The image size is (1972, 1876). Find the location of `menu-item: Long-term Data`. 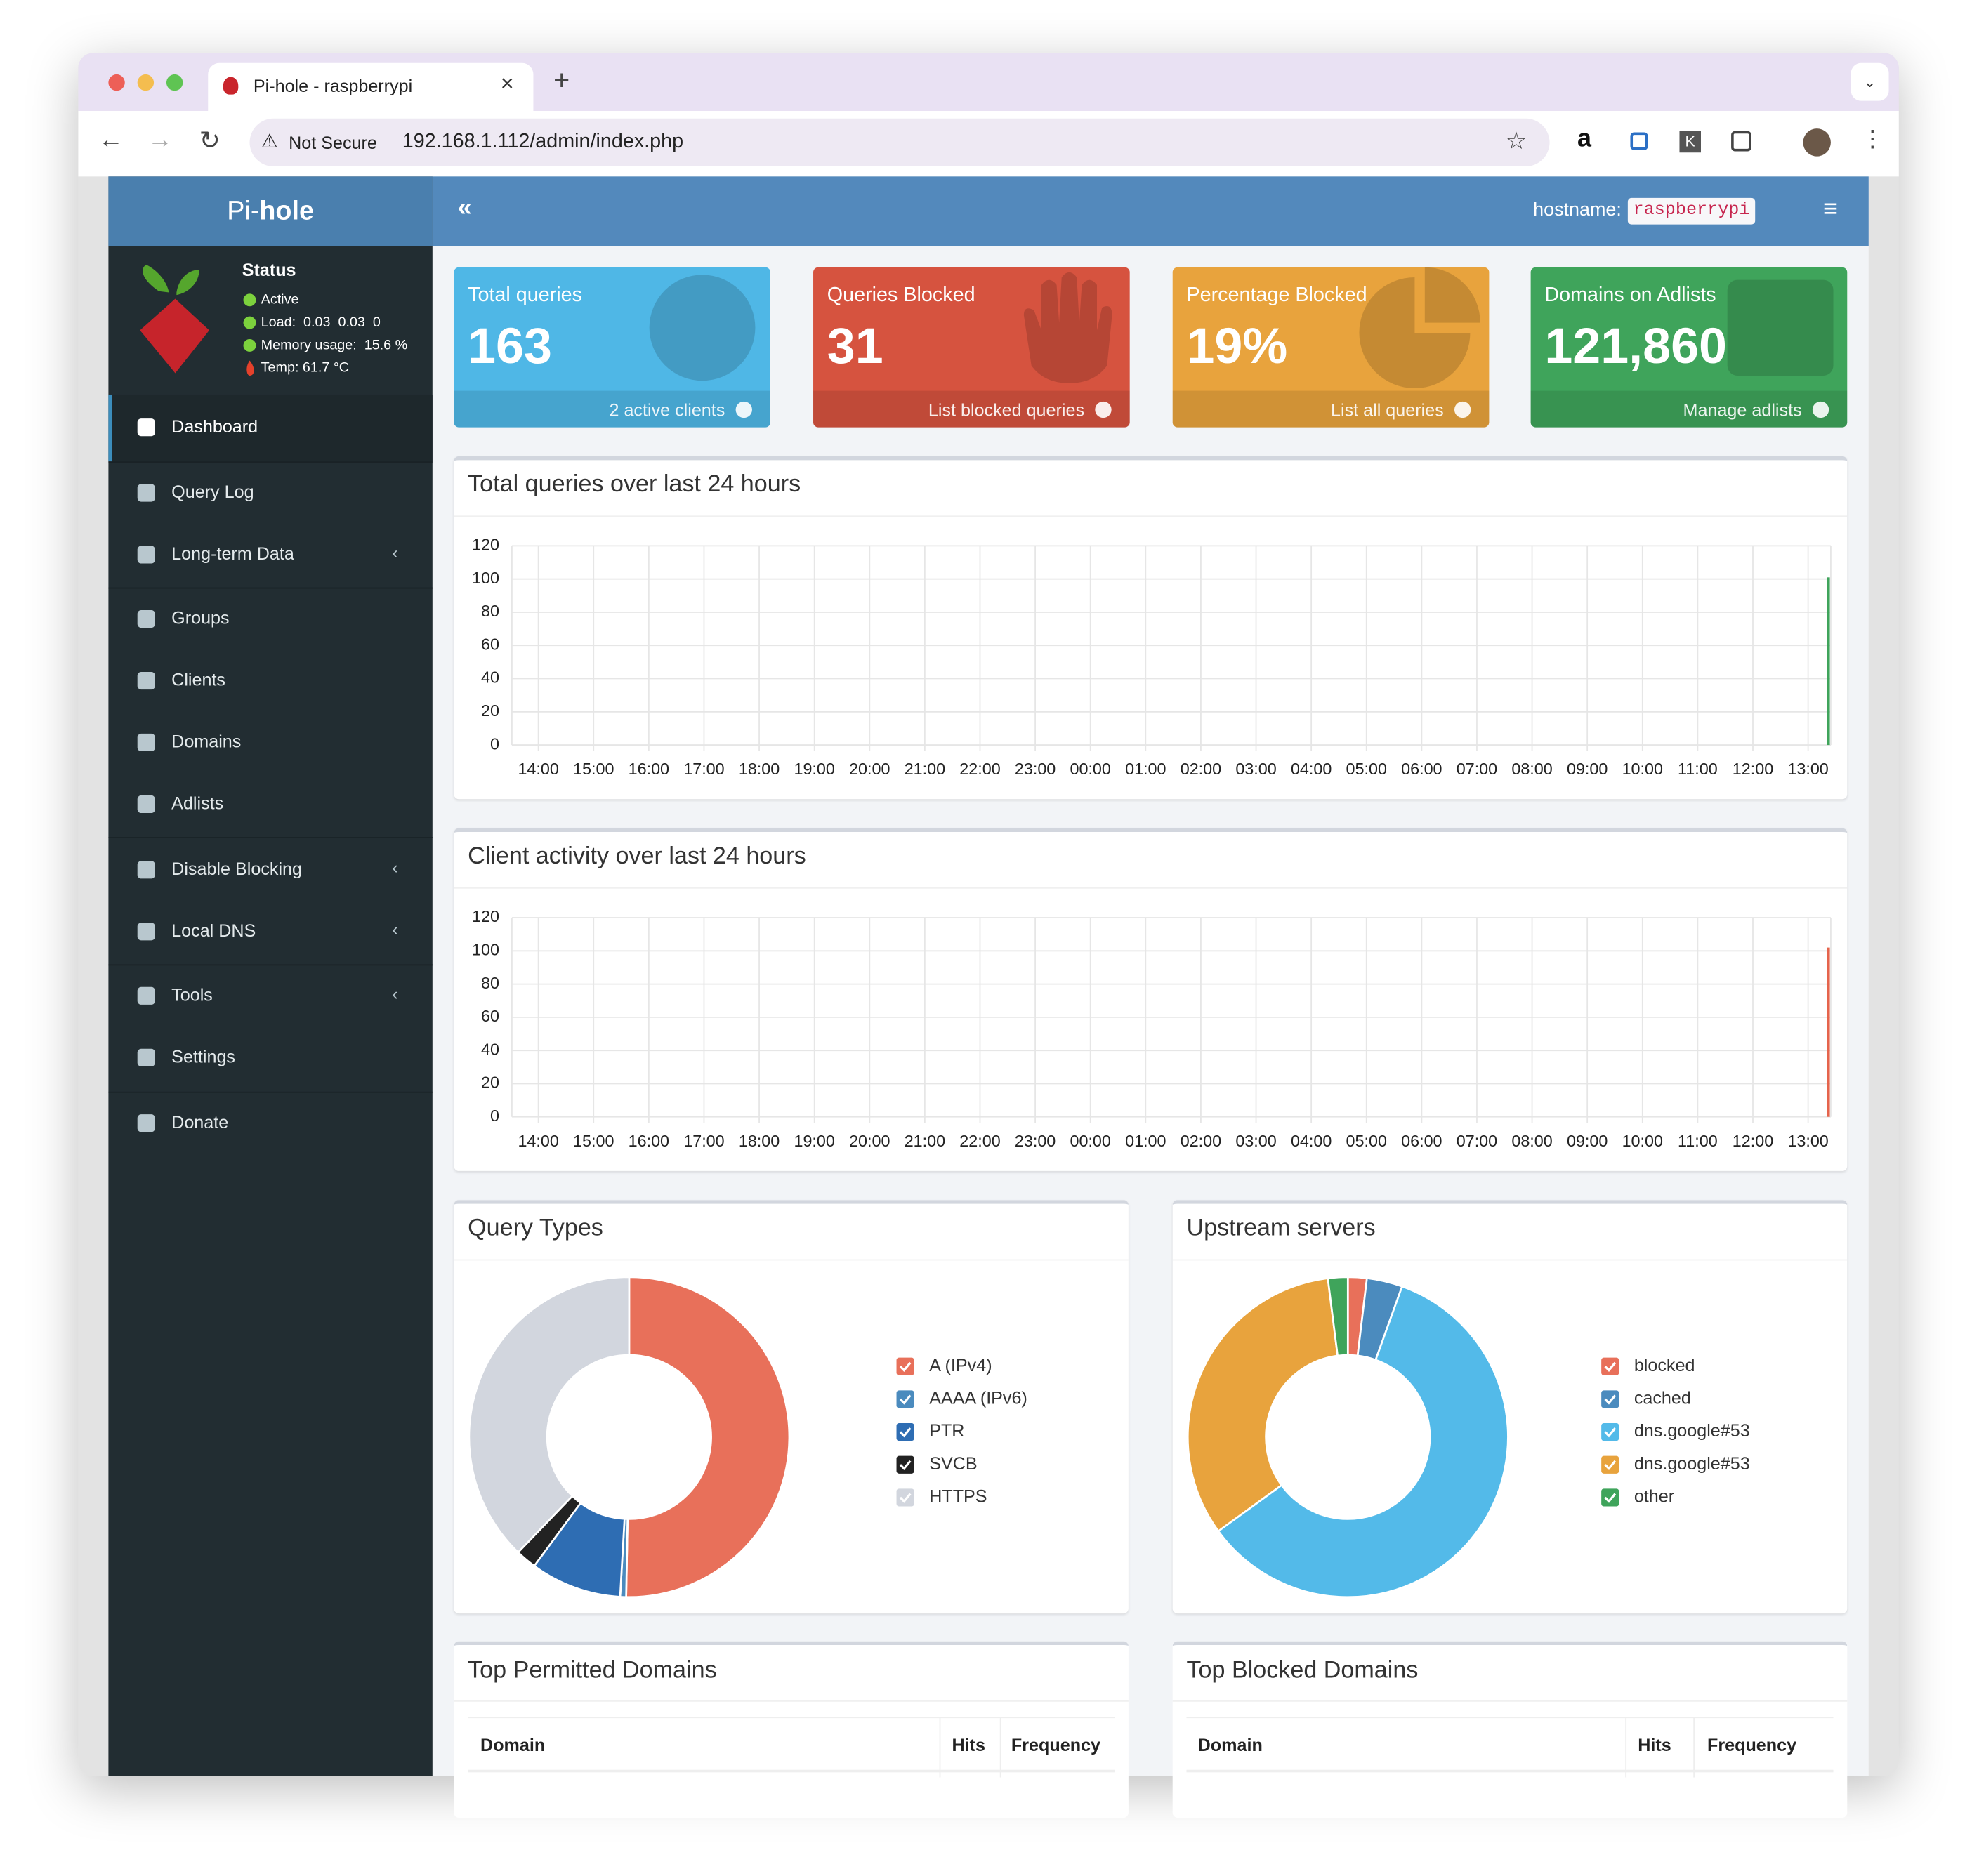

menu-item: Long-term Data is located at coordinates (232, 553).